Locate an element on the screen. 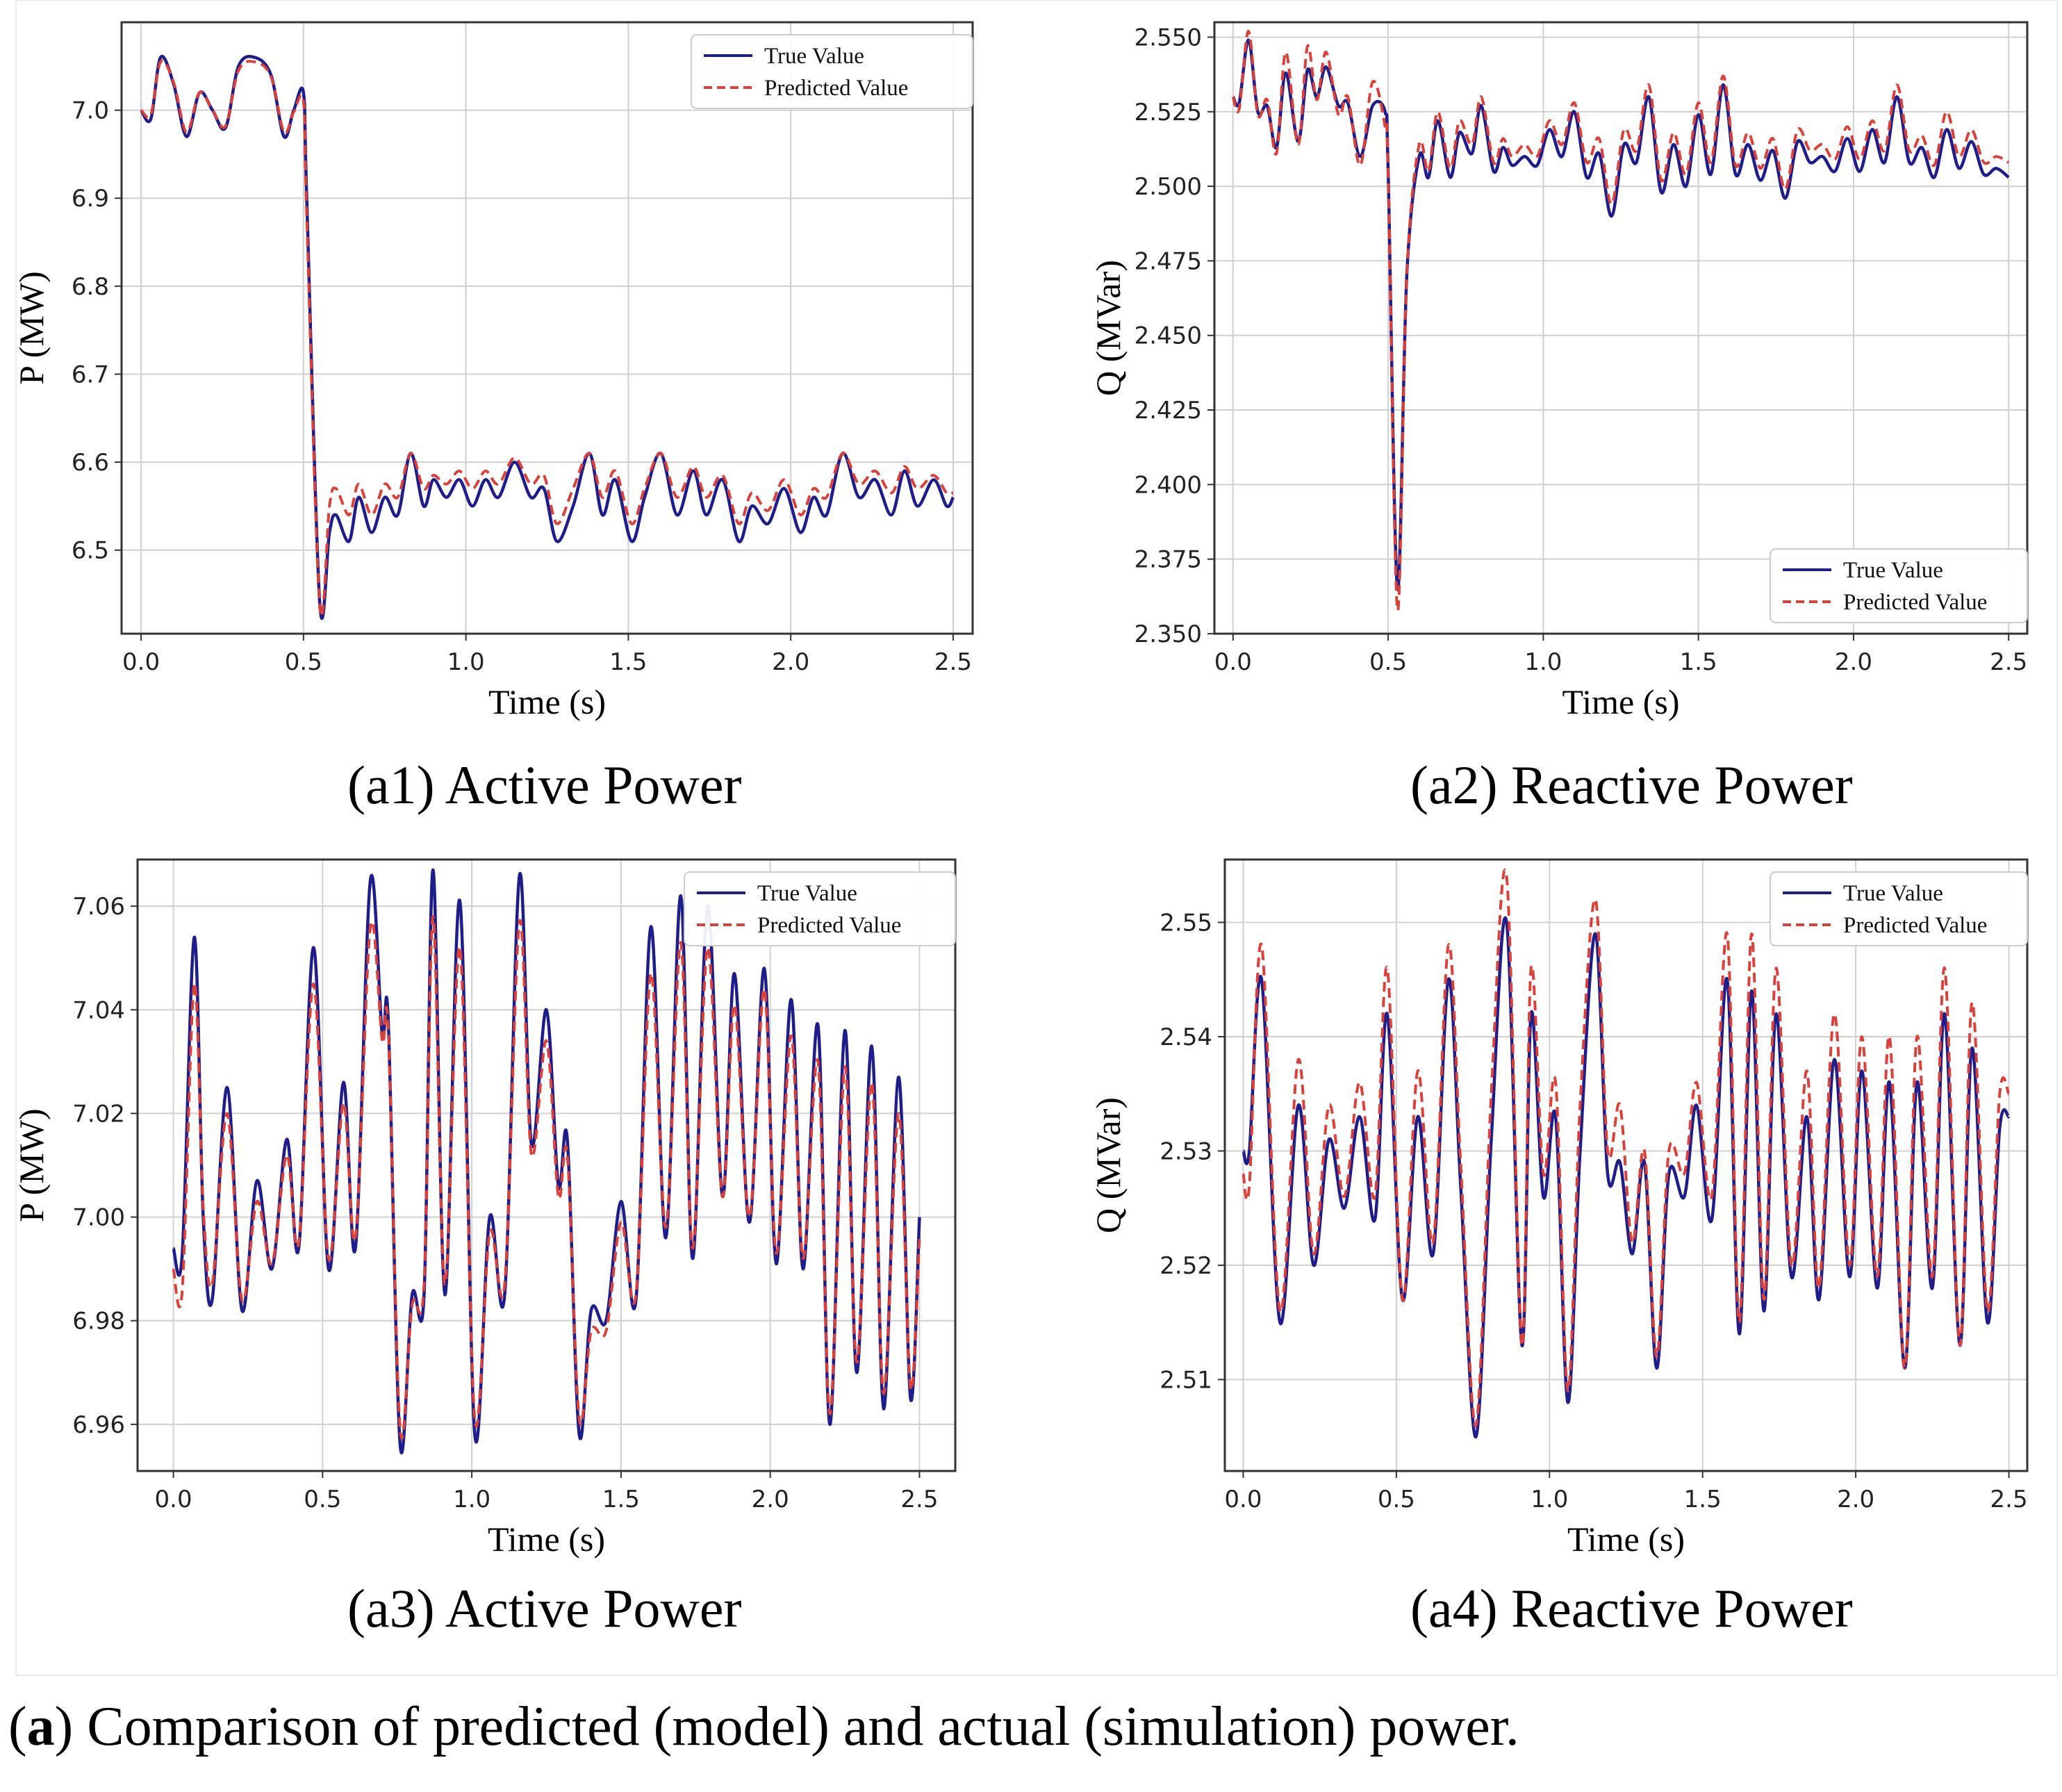 Image resolution: width=2062 pixels, height=1792 pixels. a1-series-true-line is located at coordinates (547, 337).